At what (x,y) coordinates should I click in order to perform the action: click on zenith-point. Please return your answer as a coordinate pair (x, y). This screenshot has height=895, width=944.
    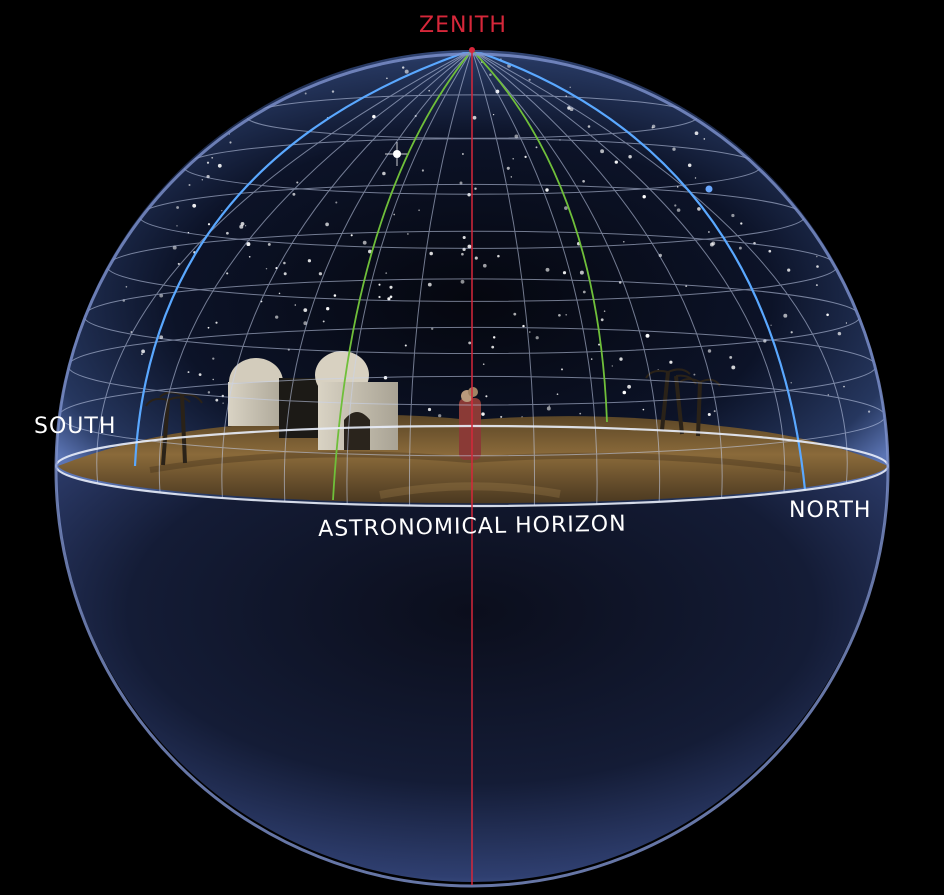
    Looking at the image, I should click on (472, 50).